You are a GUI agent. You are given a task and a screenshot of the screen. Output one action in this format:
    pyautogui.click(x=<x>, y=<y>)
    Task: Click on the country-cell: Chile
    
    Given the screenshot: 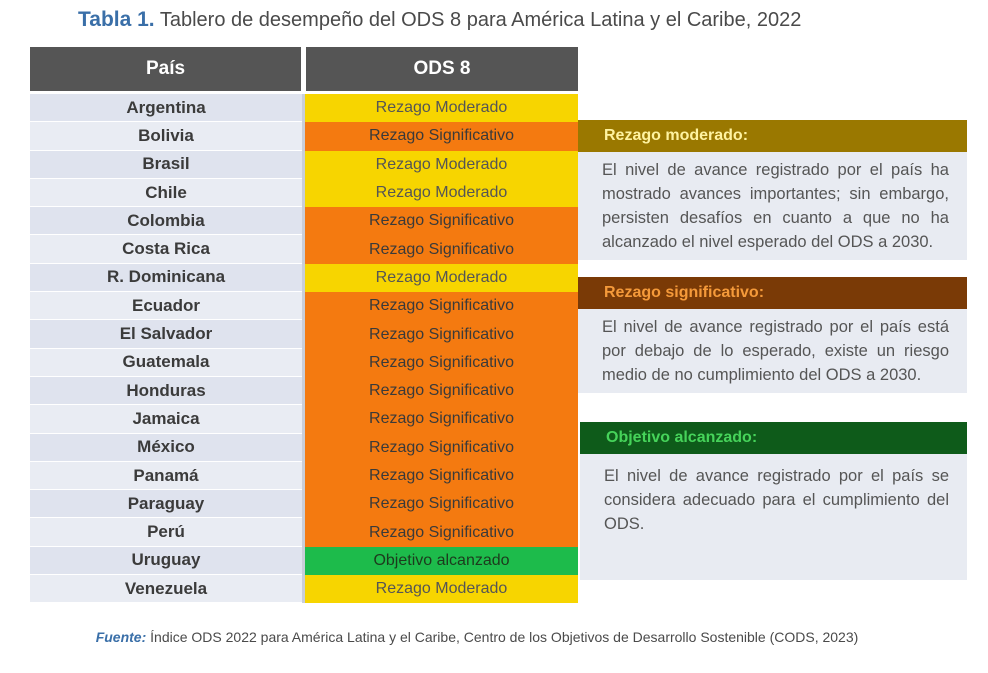 What is the action you would take?
    pyautogui.click(x=166, y=193)
    